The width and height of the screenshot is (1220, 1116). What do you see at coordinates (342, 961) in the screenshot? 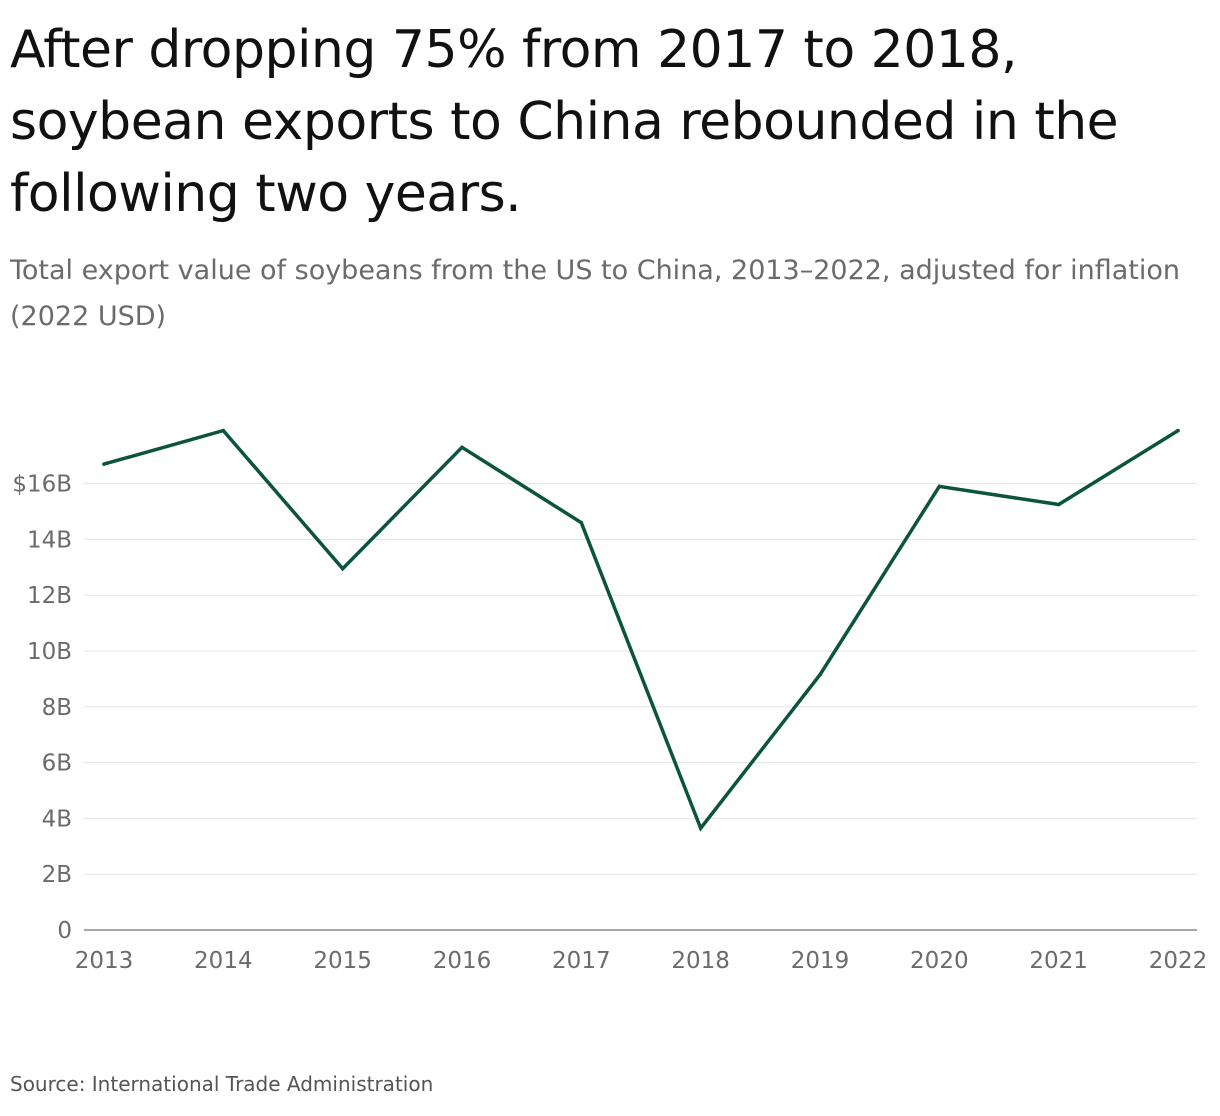
I see `x-tick-label: 2015` at bounding box center [342, 961].